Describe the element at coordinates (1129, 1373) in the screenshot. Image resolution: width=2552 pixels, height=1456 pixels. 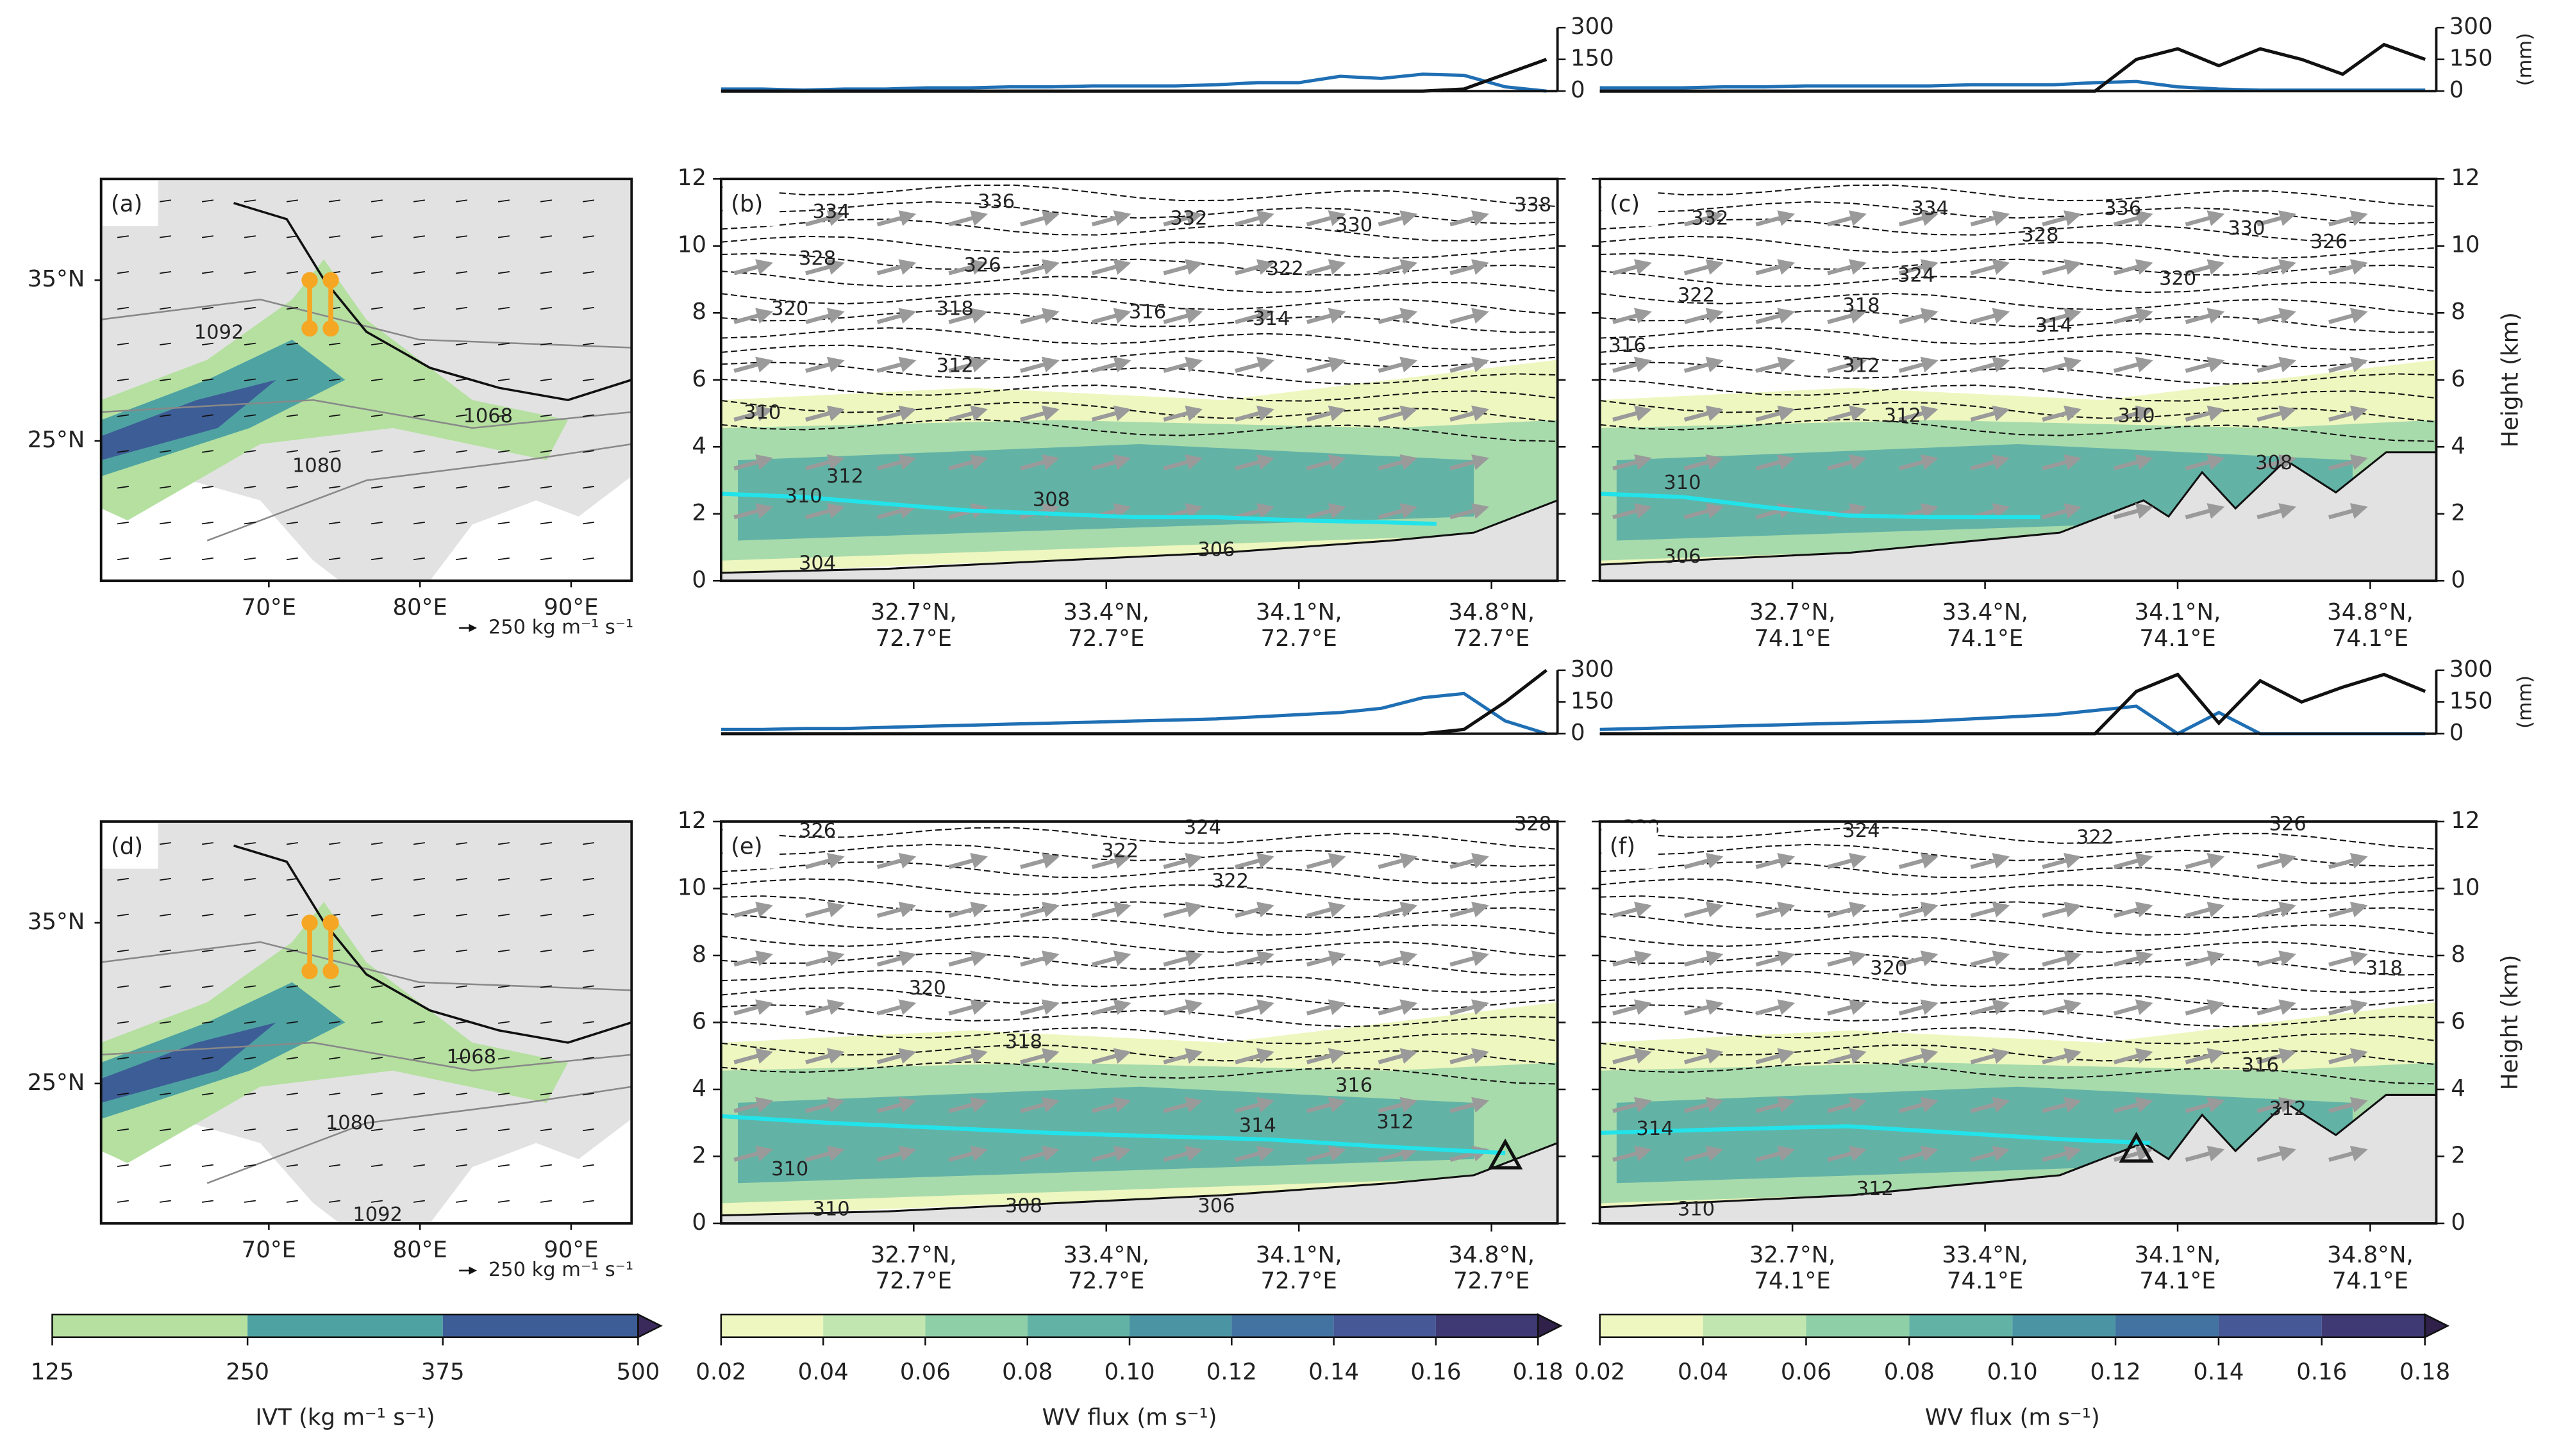
I see `colorbar-tick-label: 0.10` at that location.